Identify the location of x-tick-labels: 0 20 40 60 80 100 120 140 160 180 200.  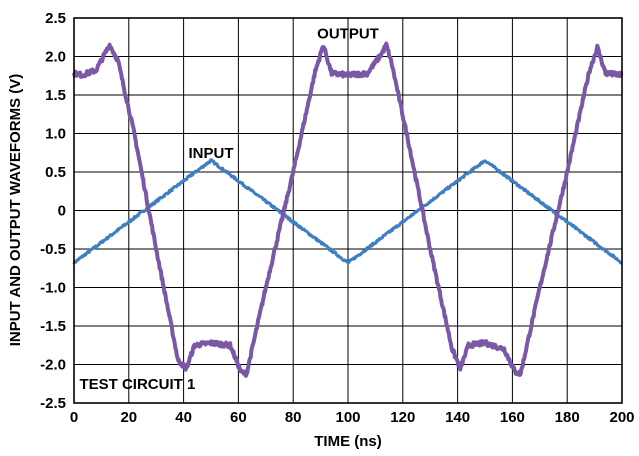
(352, 417).